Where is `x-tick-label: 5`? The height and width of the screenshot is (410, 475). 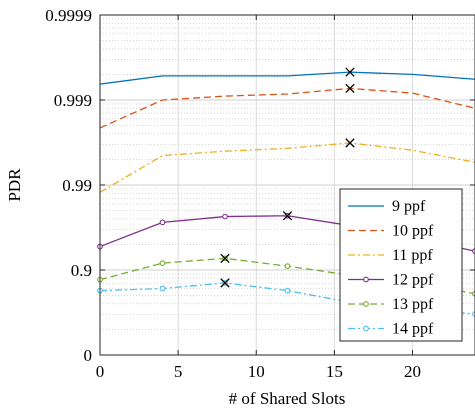
x-tick-label: 5 is located at coordinates (178, 371).